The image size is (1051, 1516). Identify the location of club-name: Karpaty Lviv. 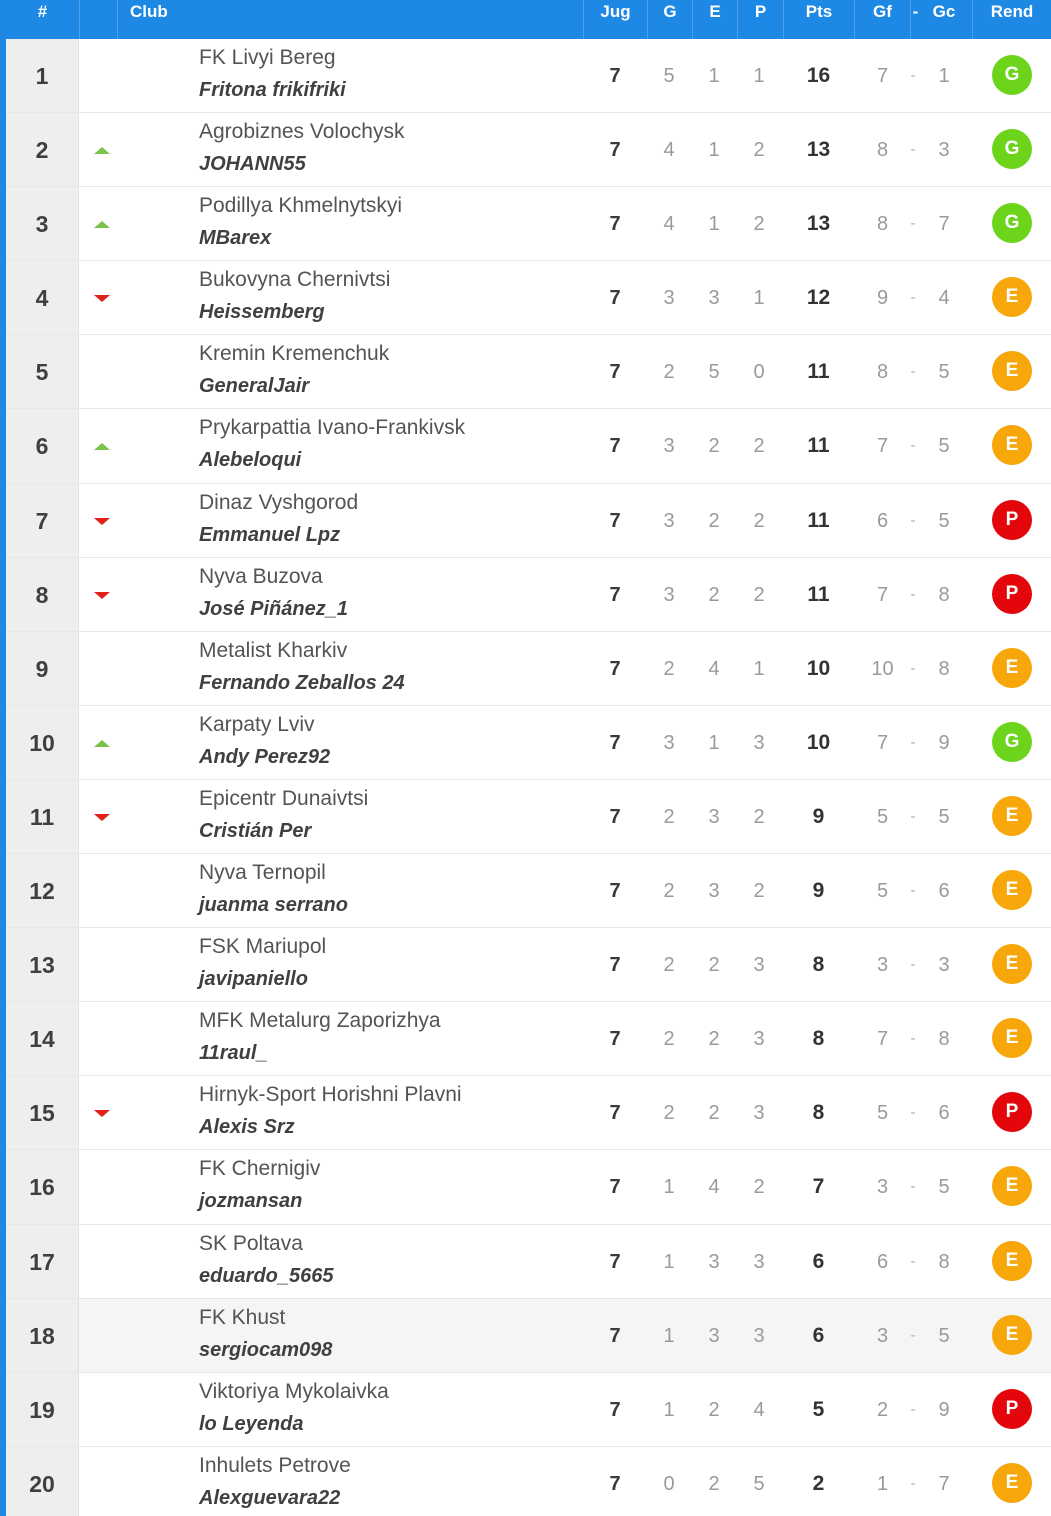
(257, 724).